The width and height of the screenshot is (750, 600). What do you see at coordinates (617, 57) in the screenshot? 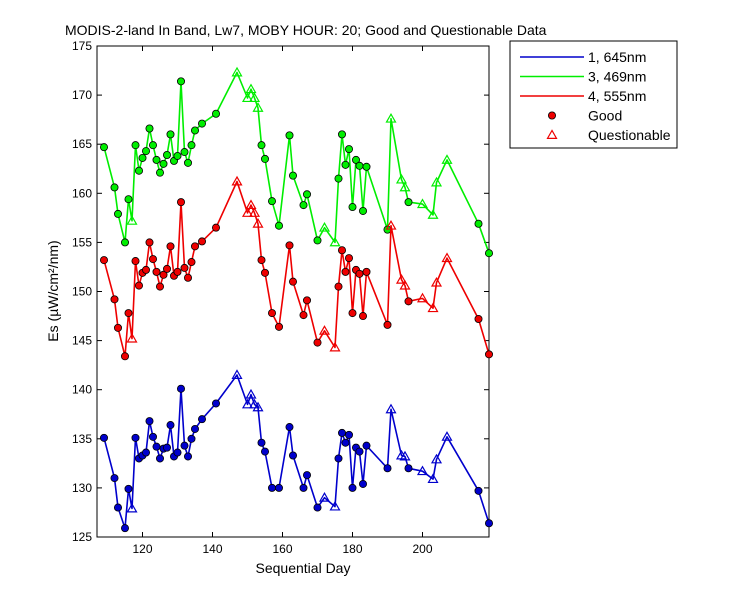
I see `legend-label: 1, 645nm` at bounding box center [617, 57].